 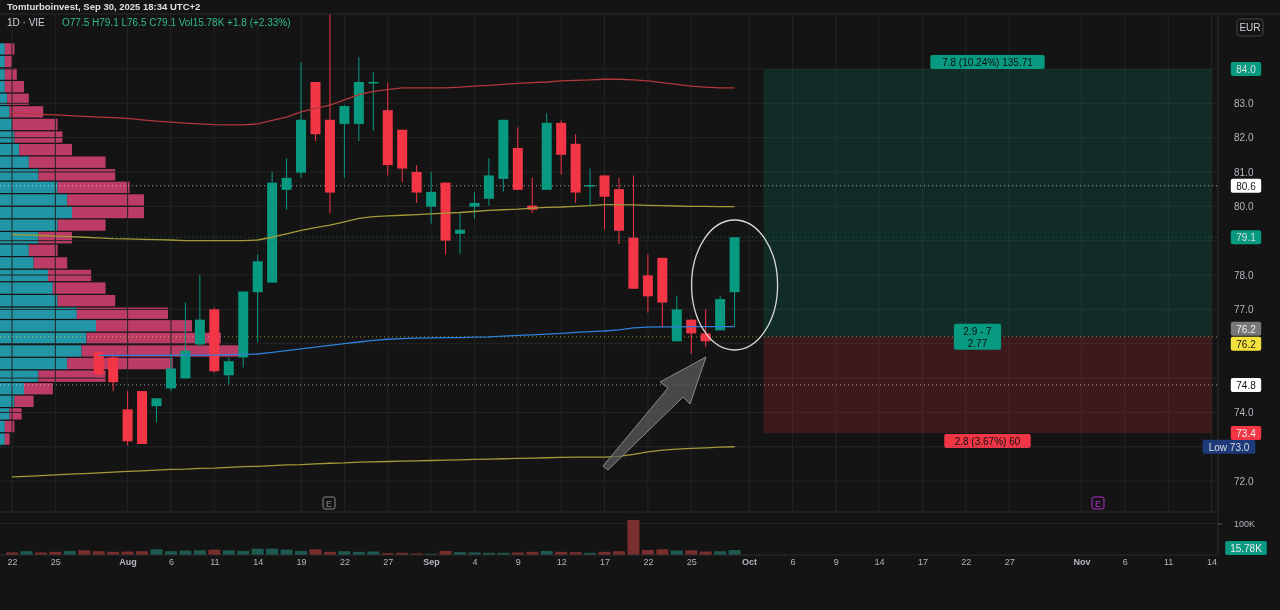 I want to click on ref-line-label: 80.6, so click(x=1246, y=186).